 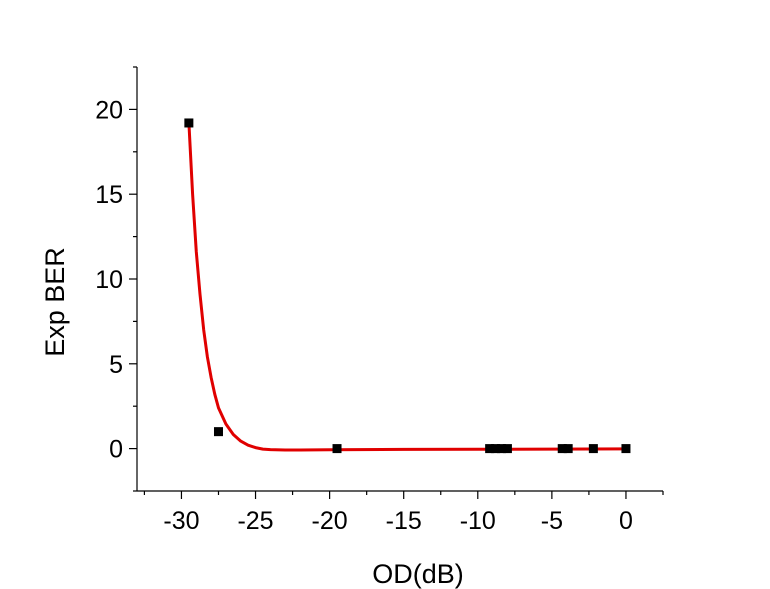 What do you see at coordinates (181, 521) in the screenshot?
I see `x-tick-label: -30` at bounding box center [181, 521].